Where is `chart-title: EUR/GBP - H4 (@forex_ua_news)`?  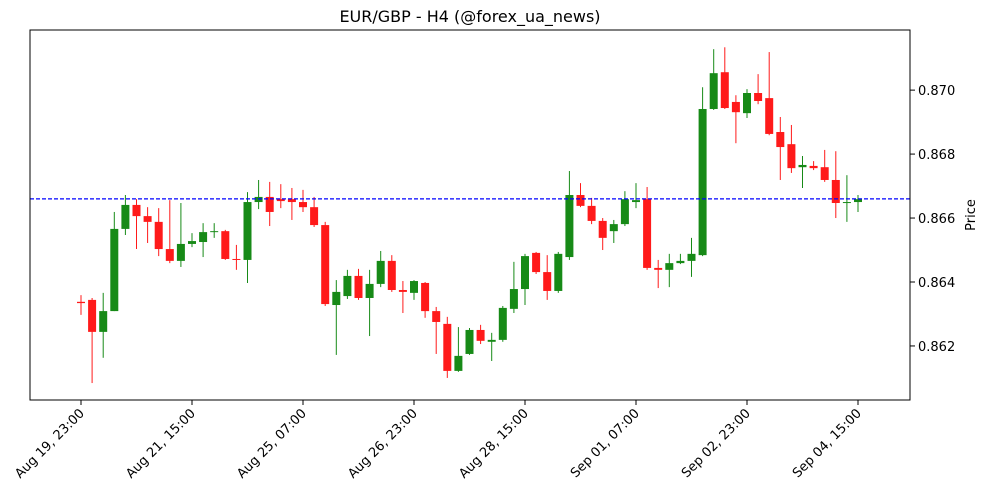 chart-title: EUR/GBP - H4 (@forex_ua_news) is located at coordinates (469, 17).